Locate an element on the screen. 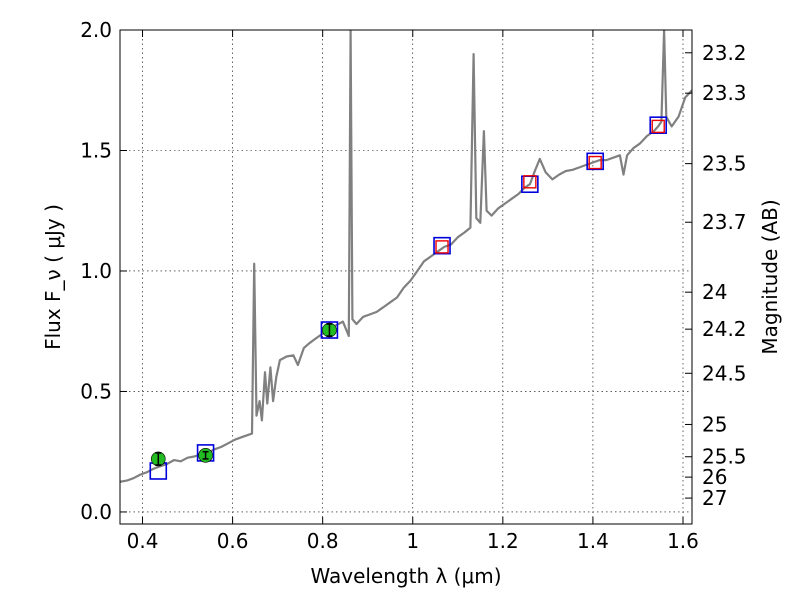 This screenshot has height=600, width=800. y2-tick-label: 25 is located at coordinates (714, 424).